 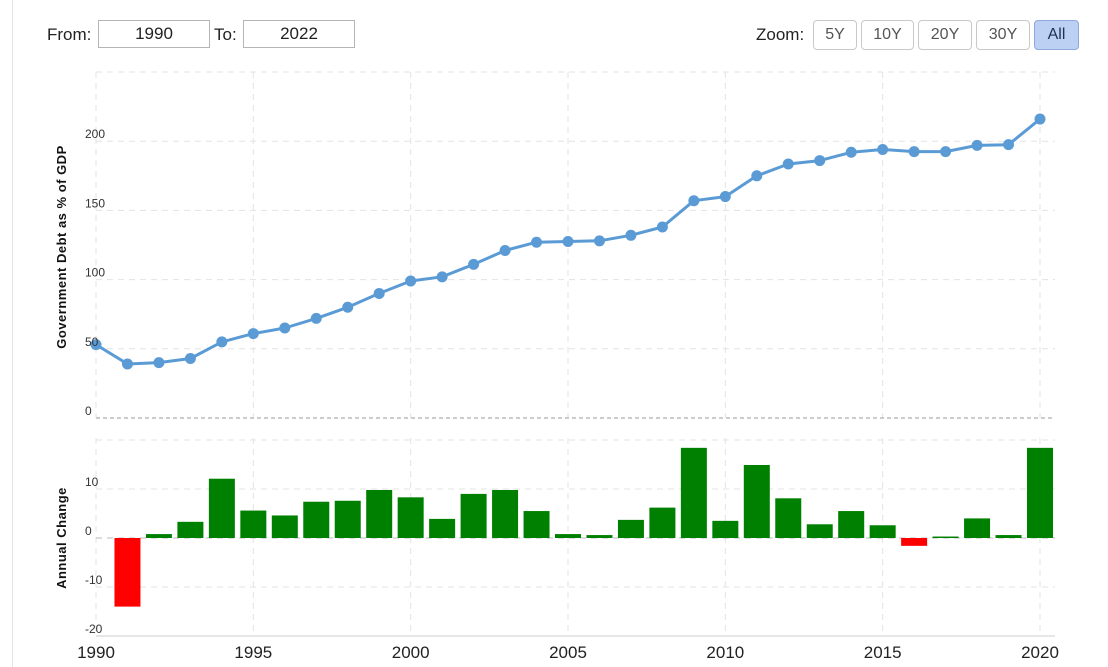 What do you see at coordinates (1040, 652) in the screenshot?
I see `x-tick-label: 2020` at bounding box center [1040, 652].